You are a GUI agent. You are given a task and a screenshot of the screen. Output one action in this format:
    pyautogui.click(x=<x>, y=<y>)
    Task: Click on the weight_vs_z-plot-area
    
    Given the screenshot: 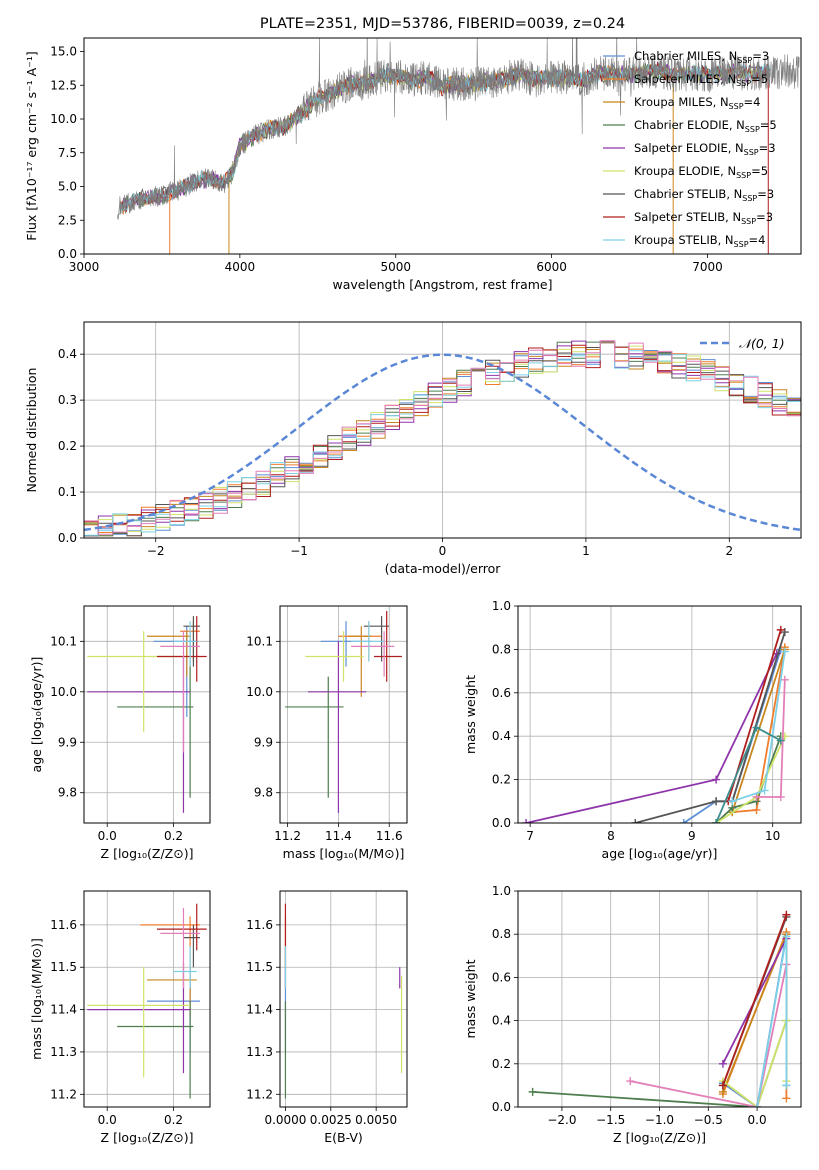 What is the action you would take?
    pyautogui.click(x=659, y=1008)
    